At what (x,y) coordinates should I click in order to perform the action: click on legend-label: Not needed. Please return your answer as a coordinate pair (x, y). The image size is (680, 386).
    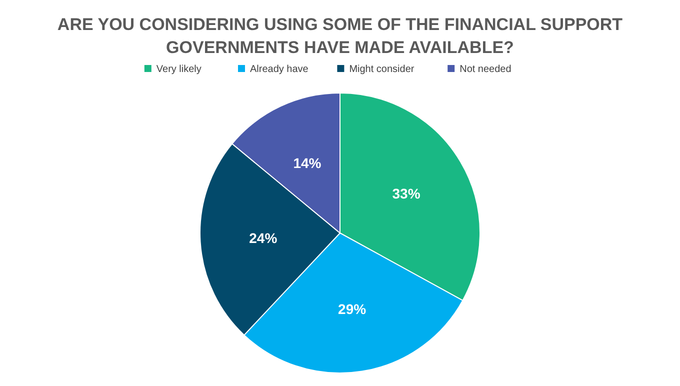
    Looking at the image, I should click on (486, 69).